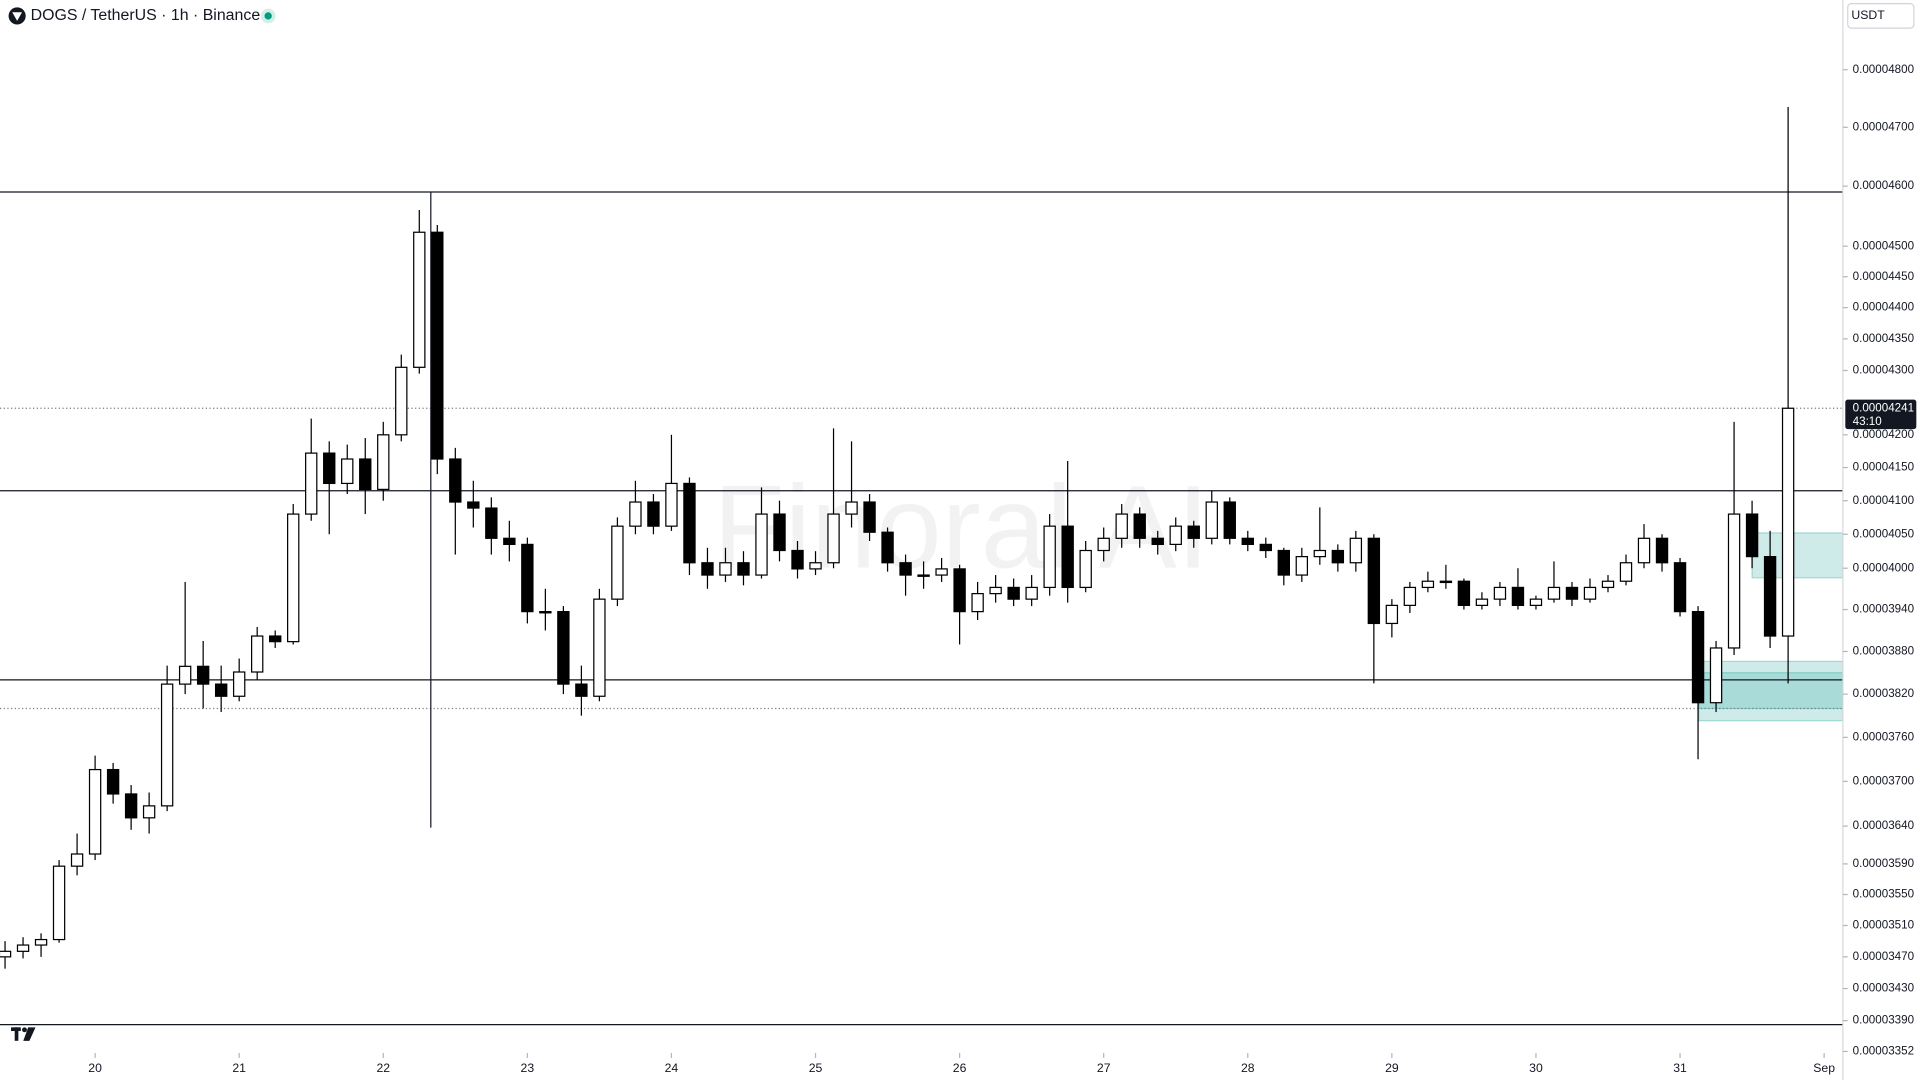 Image resolution: width=1920 pixels, height=1080 pixels. What do you see at coordinates (1884, 533) in the screenshot?
I see `y-tick-label: 0.00004050` at bounding box center [1884, 533].